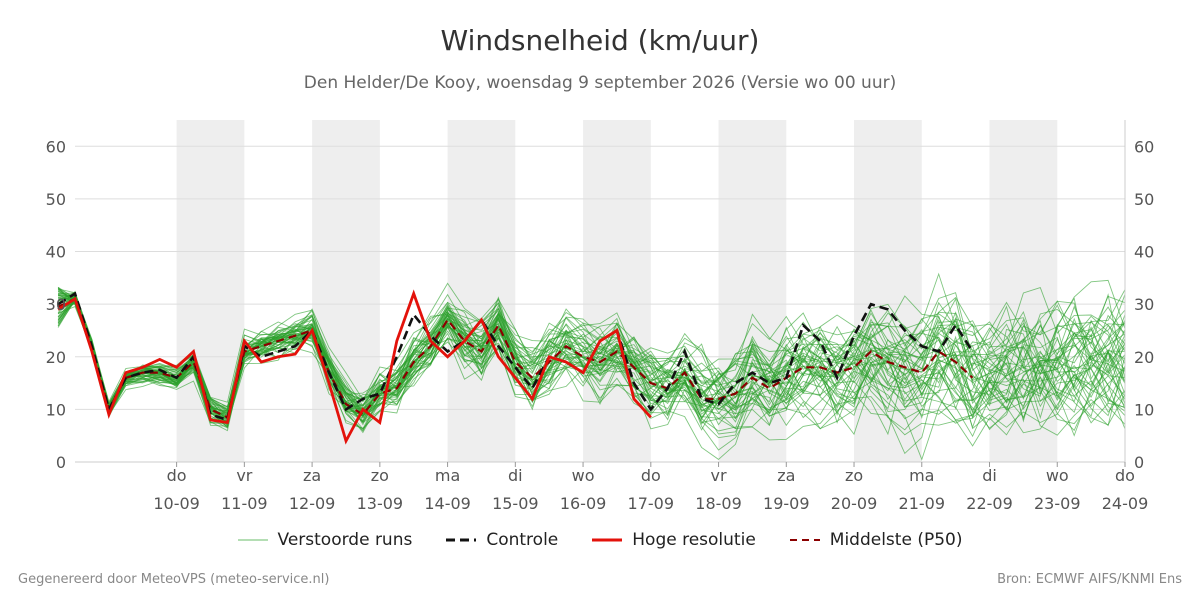  Describe the element at coordinates (56, 146) in the screenshot. I see `y-tick-left-60: 60` at that location.